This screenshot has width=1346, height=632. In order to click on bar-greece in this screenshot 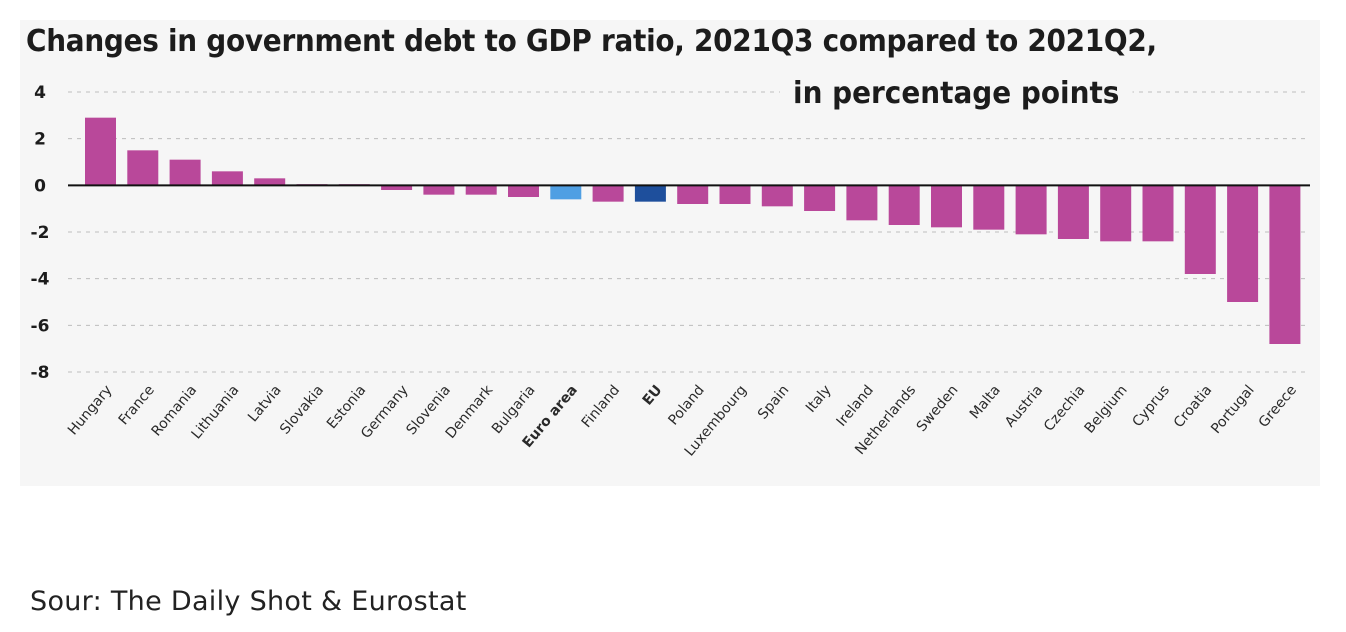, I will do `click(1285, 264)`.